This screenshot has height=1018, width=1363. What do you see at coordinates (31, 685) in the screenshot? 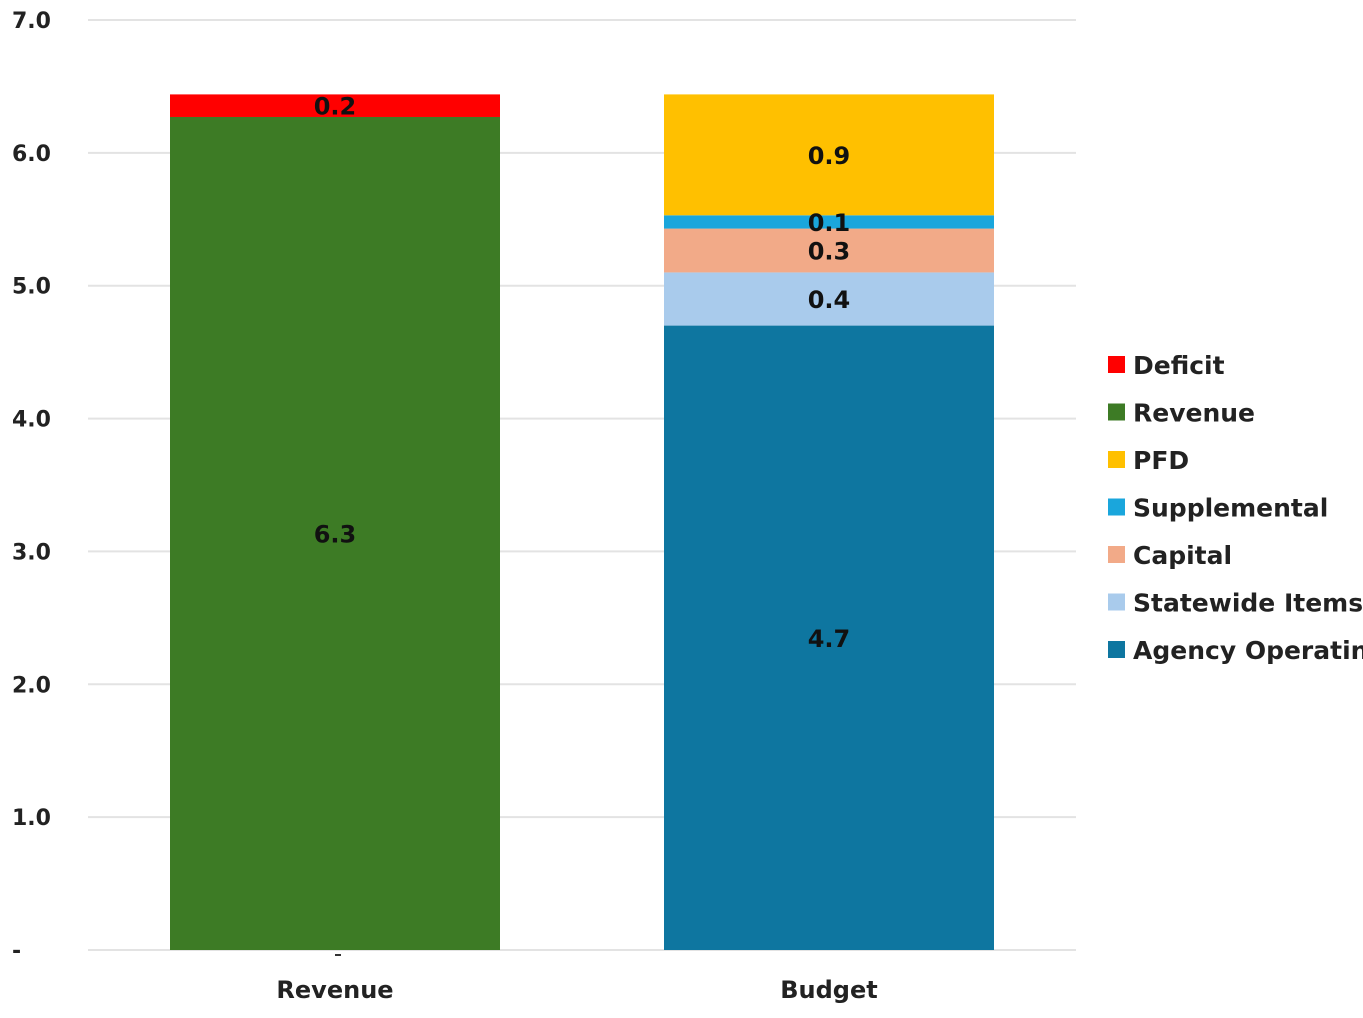
I see `y-tick-label-2: 2.0` at bounding box center [31, 685].